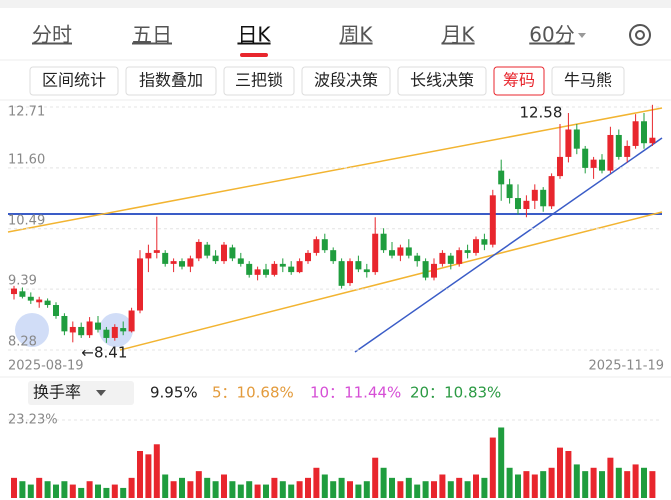  What do you see at coordinates (101, 393) in the screenshot?
I see `dropdown-arrow` at bounding box center [101, 393].